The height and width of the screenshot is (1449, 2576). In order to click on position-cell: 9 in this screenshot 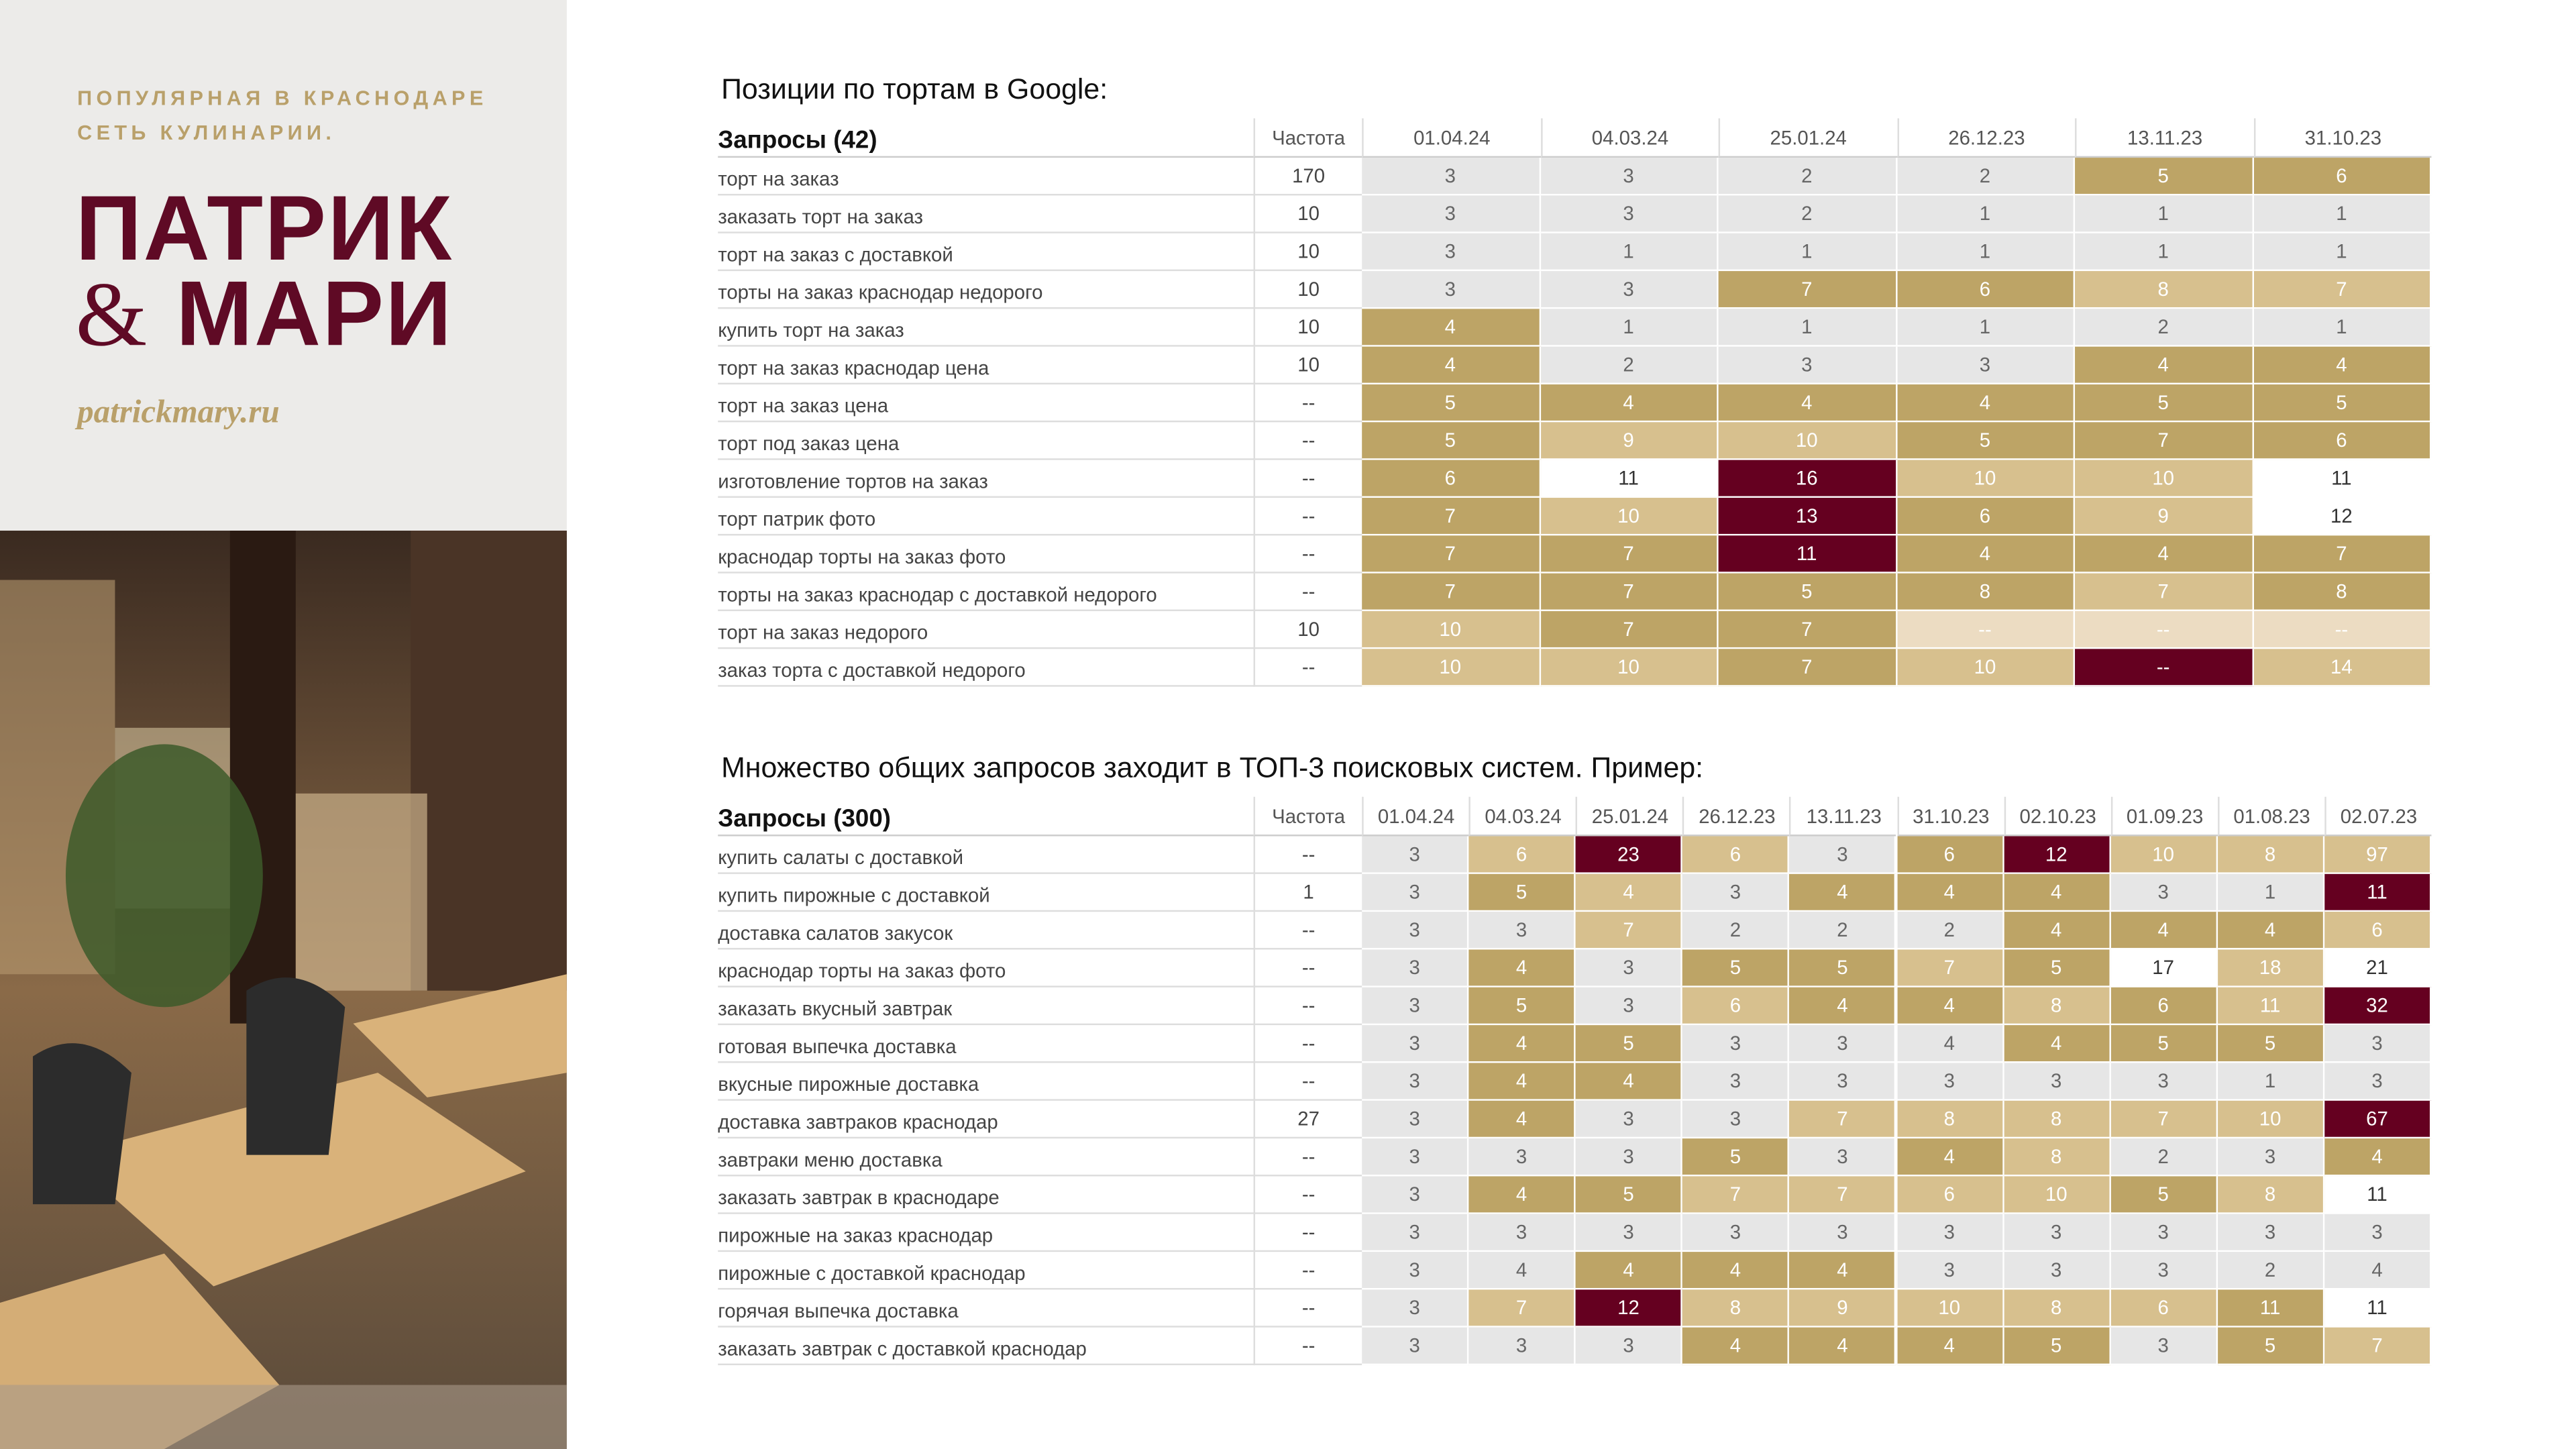, I will do `click(1843, 1308)`.